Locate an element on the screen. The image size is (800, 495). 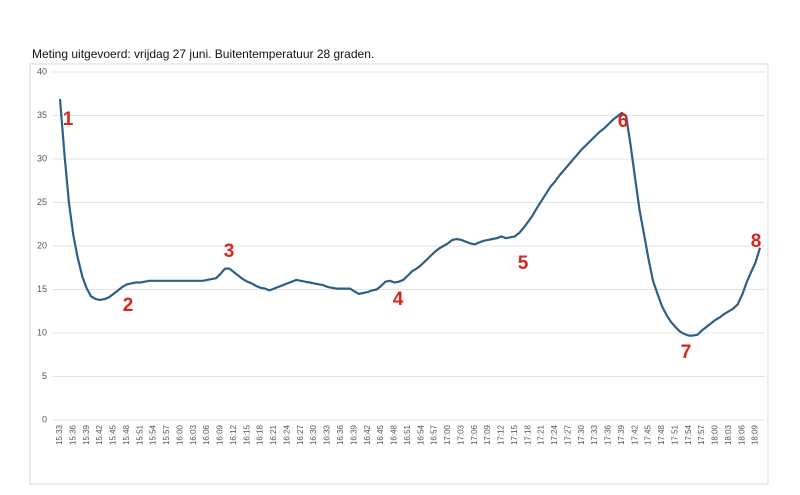
x-tick-label: 17:12 is located at coordinates (501, 434).